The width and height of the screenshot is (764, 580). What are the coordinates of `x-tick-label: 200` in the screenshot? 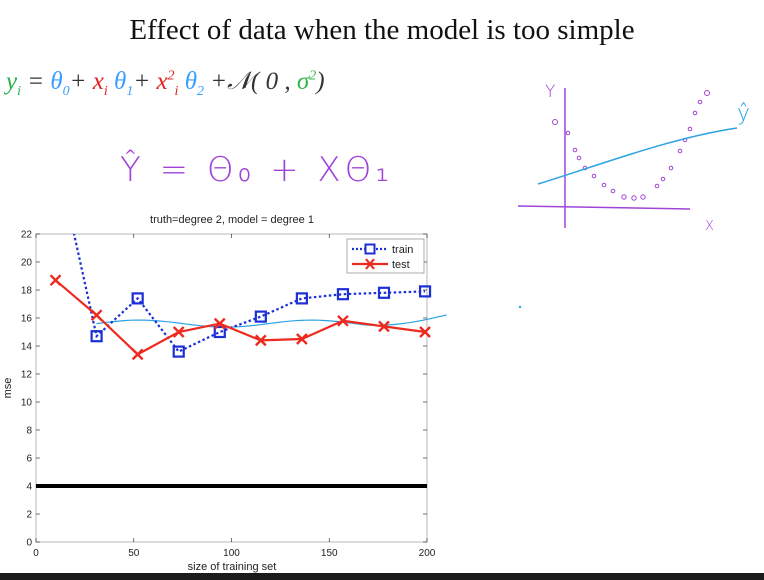 It's located at (427, 553).